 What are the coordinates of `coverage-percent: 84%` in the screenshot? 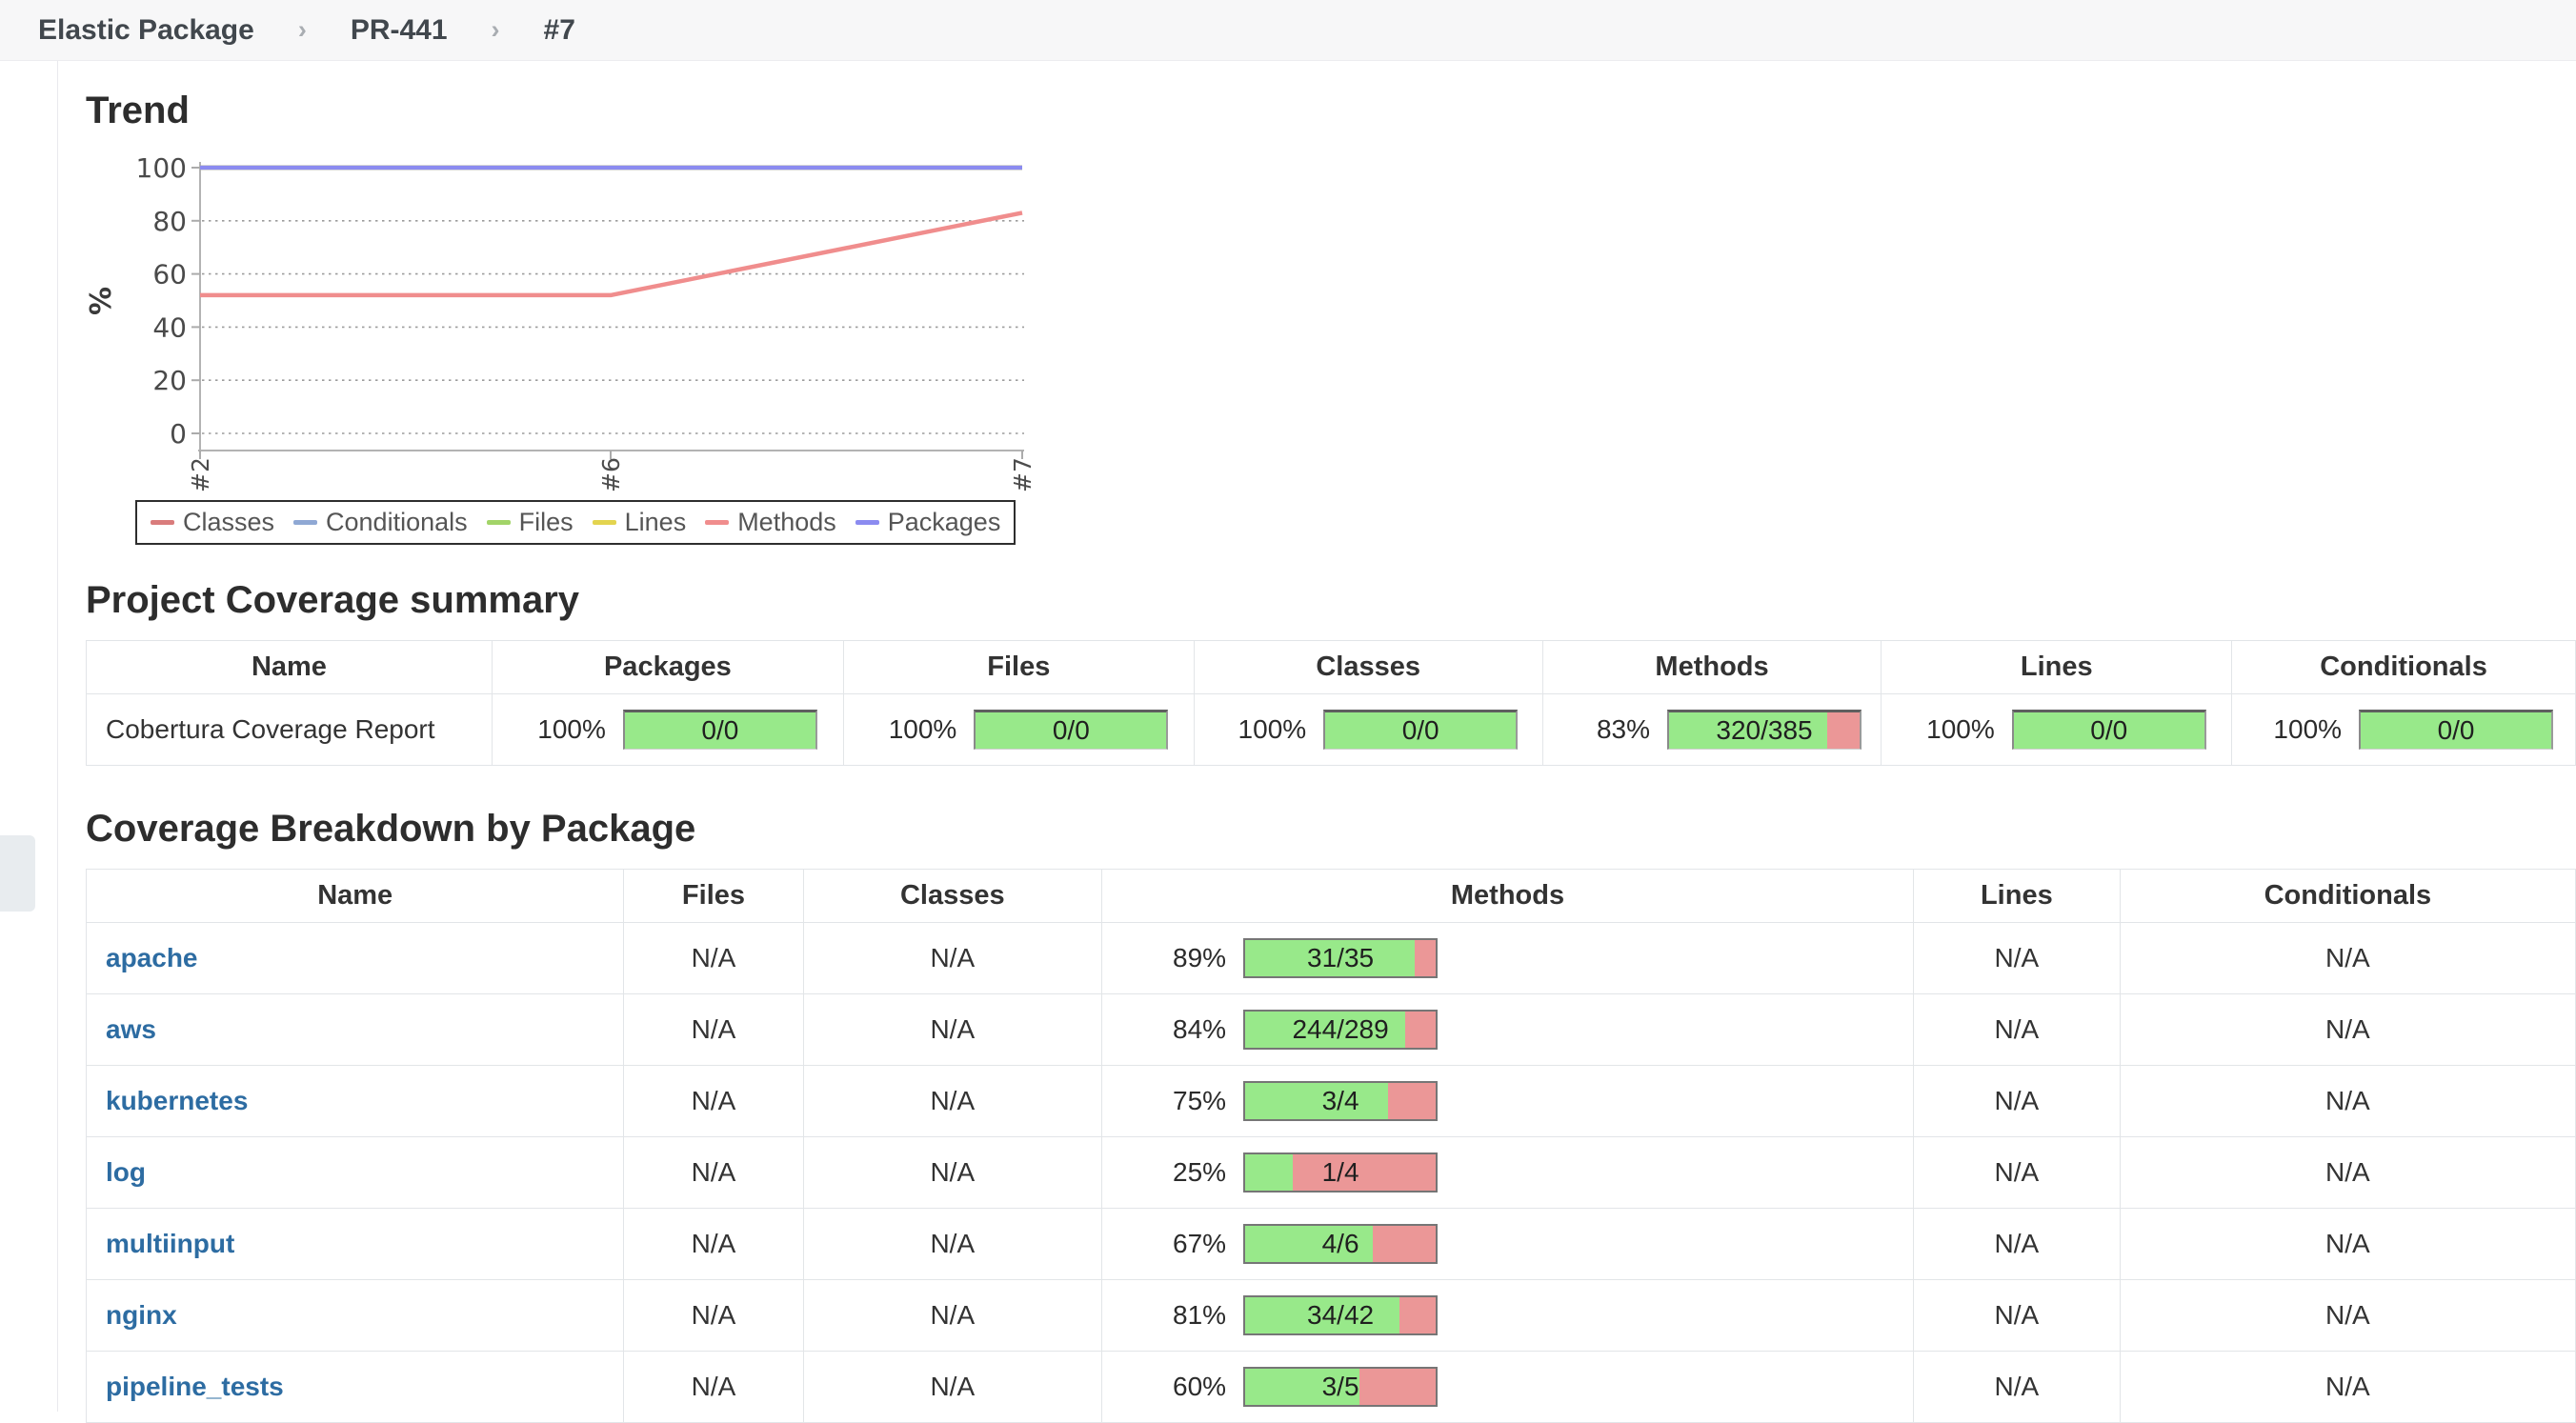 It's located at (1200, 1029).